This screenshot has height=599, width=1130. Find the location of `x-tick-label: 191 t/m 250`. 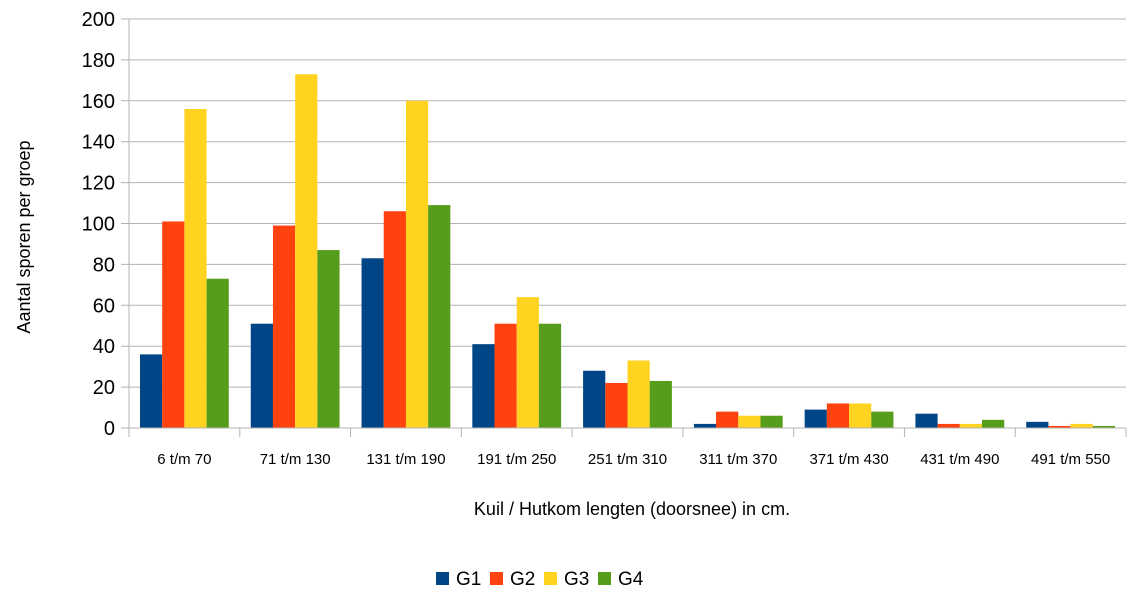

x-tick-label: 191 t/m 250 is located at coordinates (516, 459).